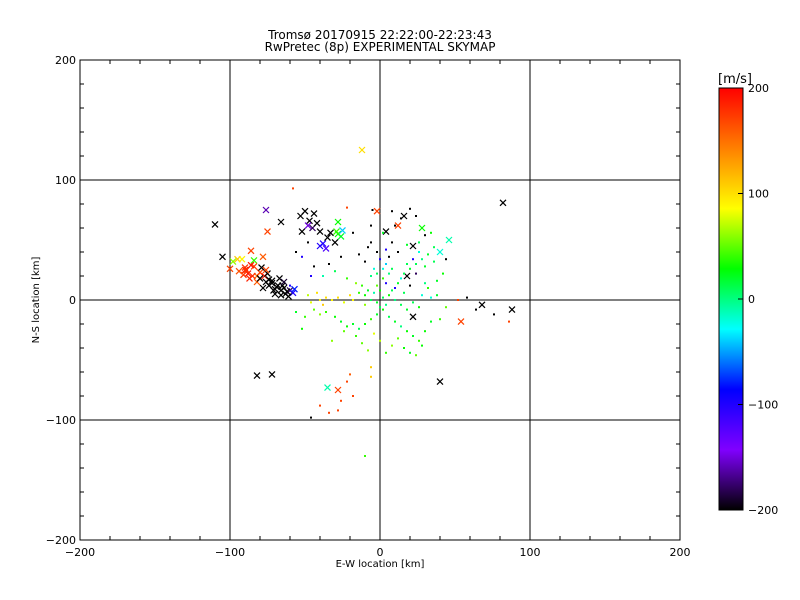 This screenshot has width=800, height=600. Describe the element at coordinates (61, 420) in the screenshot. I see `y-tick-label: −100` at that location.